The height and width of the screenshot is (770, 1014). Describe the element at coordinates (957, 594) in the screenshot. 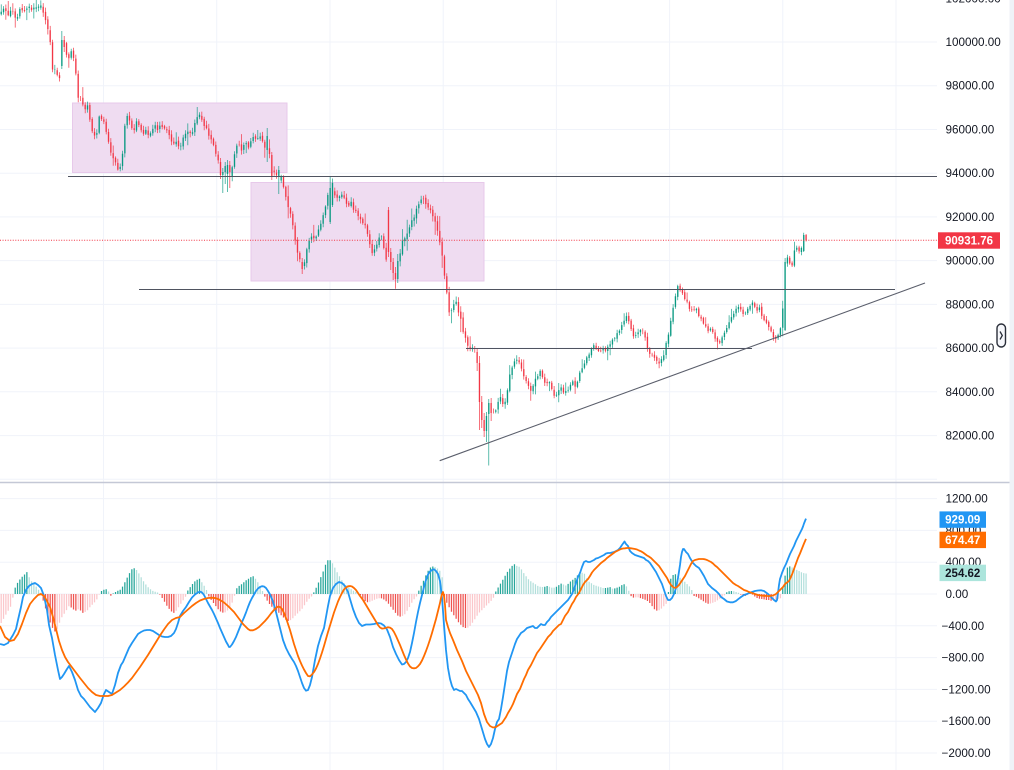

I see `svg-text: 0.00` at that location.